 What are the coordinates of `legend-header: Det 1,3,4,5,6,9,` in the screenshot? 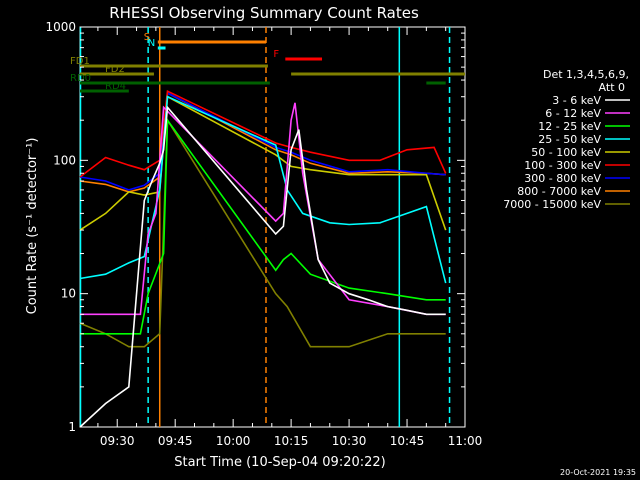 It's located at (586, 74).